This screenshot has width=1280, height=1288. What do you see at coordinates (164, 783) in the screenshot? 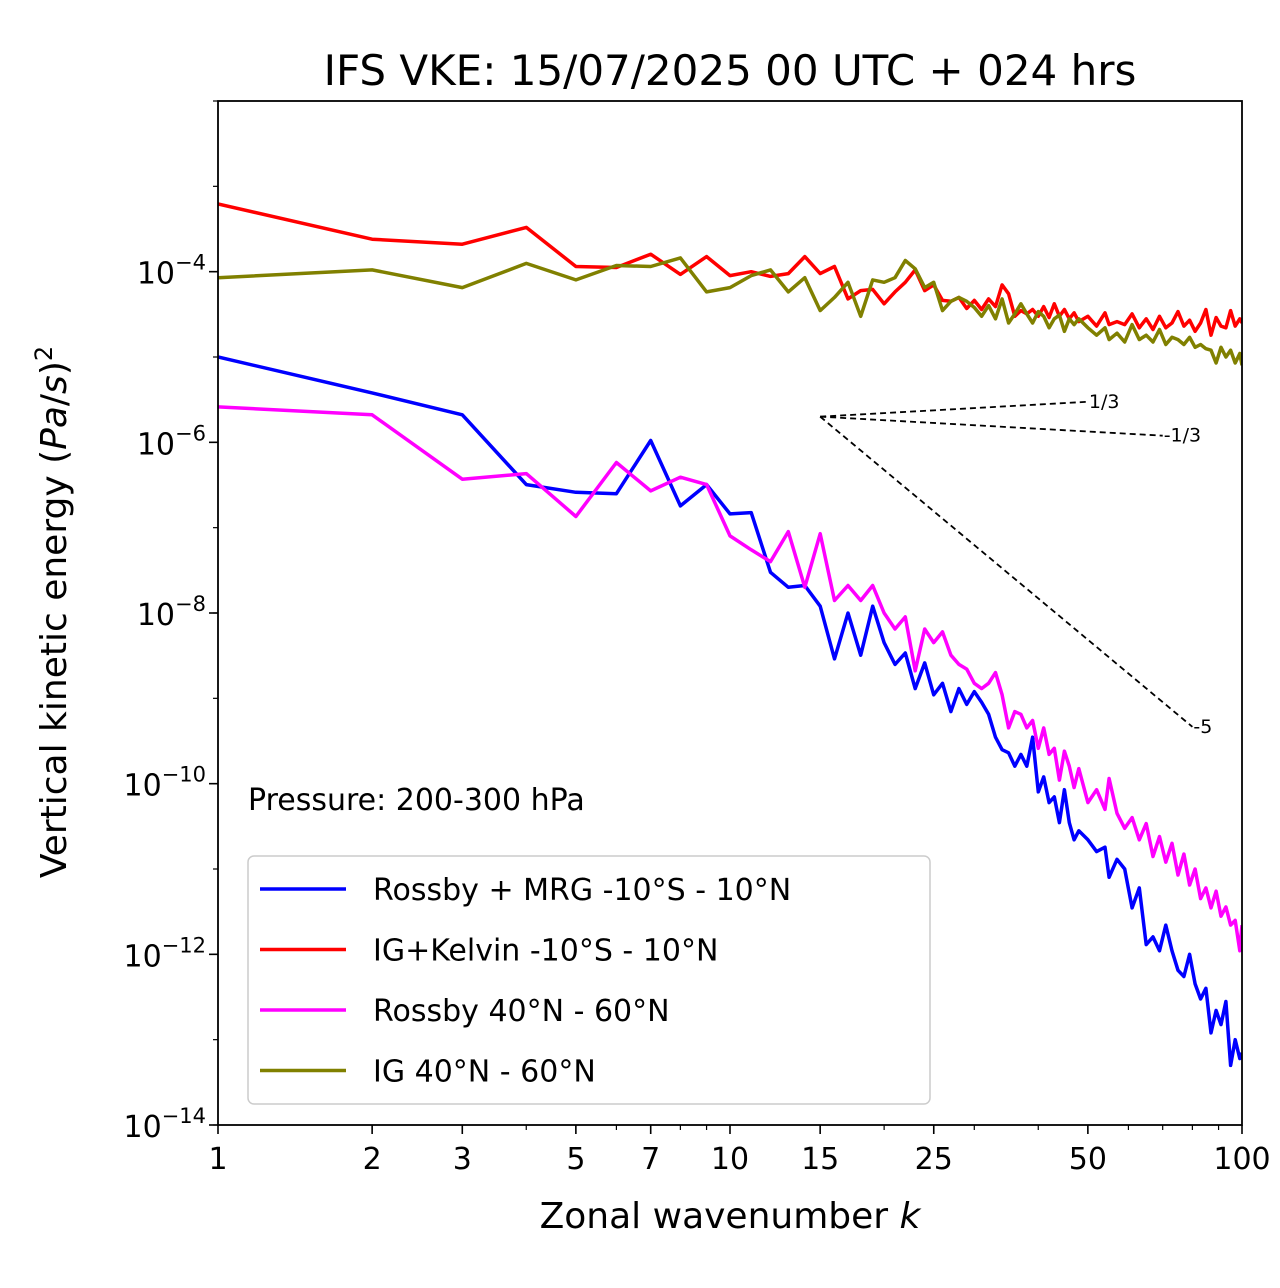
I see `y-tick-label: 10⁻¹⁰` at bounding box center [164, 783].